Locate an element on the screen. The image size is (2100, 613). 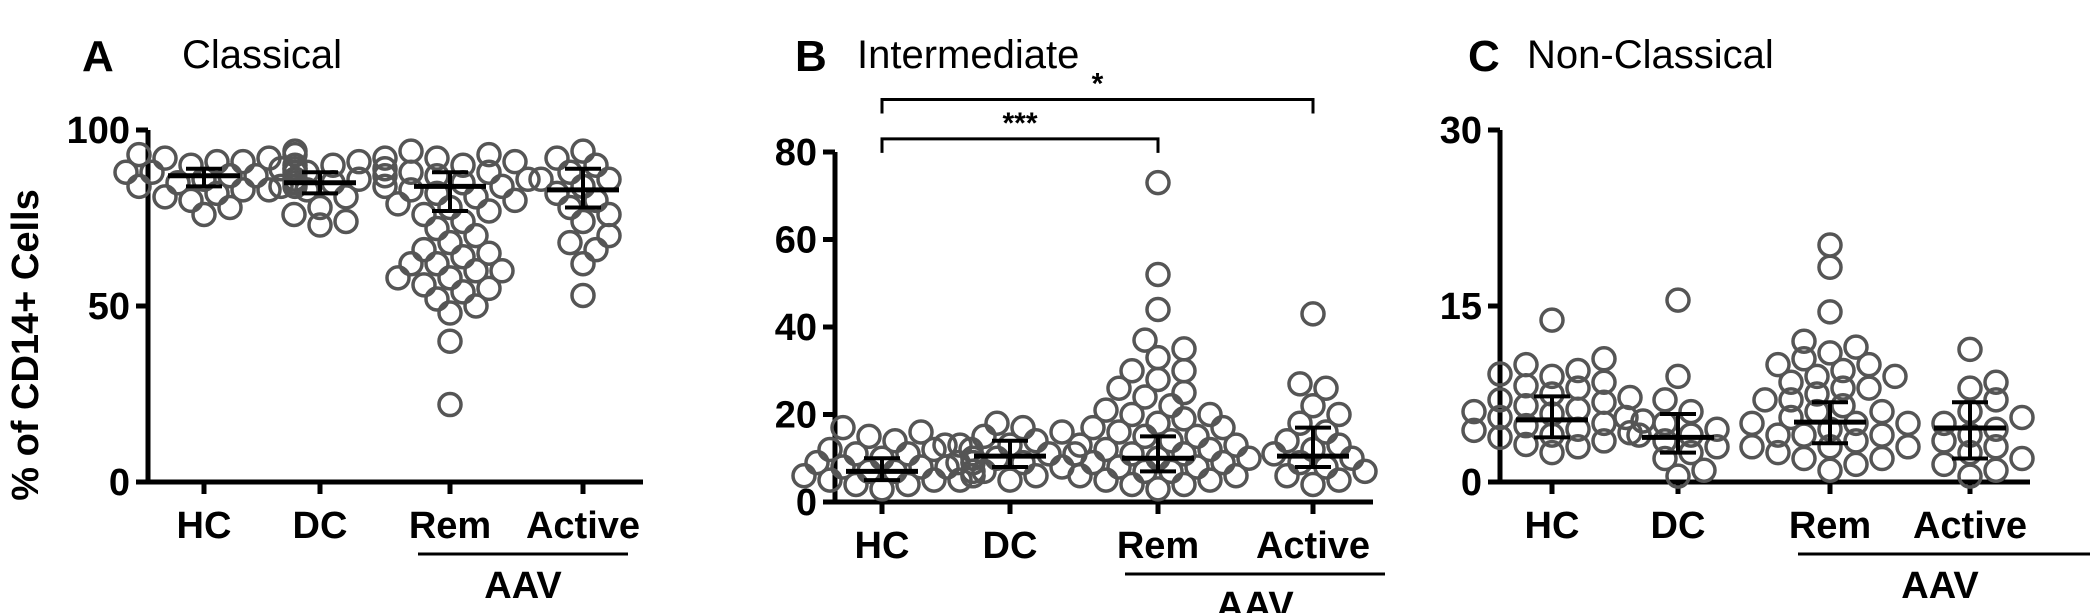
y-tick-label: 40 is located at coordinates (796, 328).